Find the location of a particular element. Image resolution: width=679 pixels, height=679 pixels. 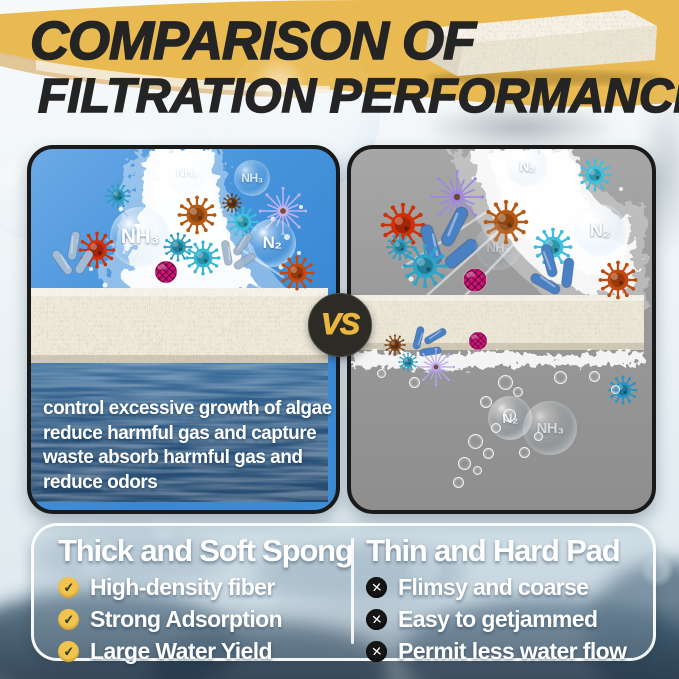

bottom-vignette is located at coordinates (339, 639).